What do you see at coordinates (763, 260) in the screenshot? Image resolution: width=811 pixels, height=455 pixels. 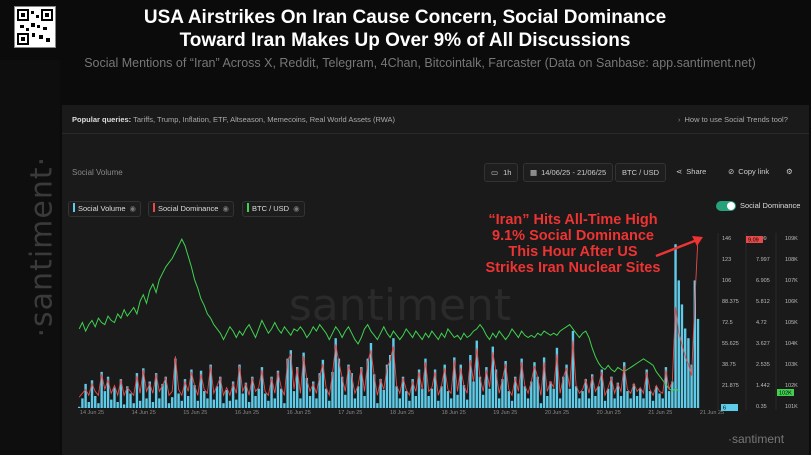 I see `y-tick-label: 7.997` at bounding box center [763, 260].